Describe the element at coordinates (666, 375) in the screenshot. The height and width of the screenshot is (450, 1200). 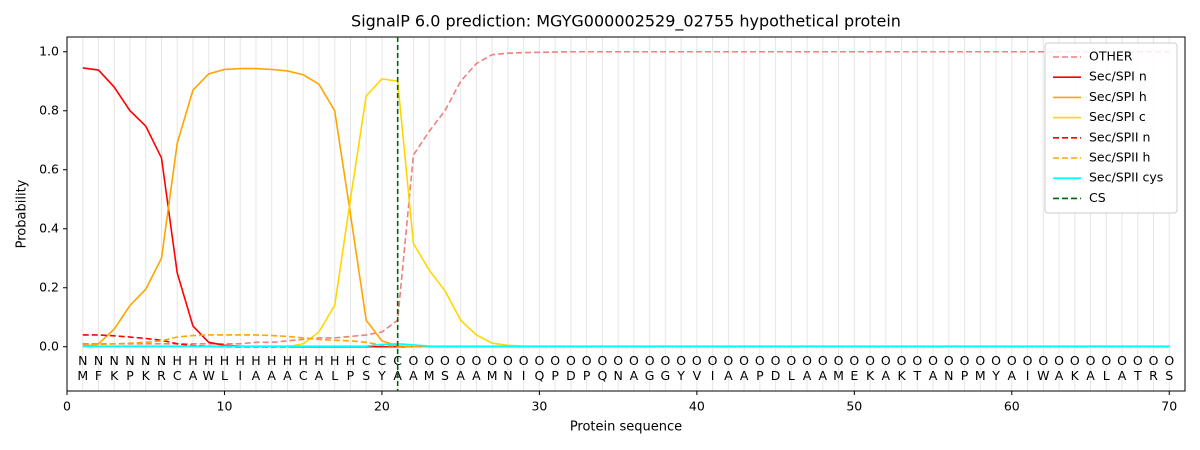
I see `residue-label: G` at that location.